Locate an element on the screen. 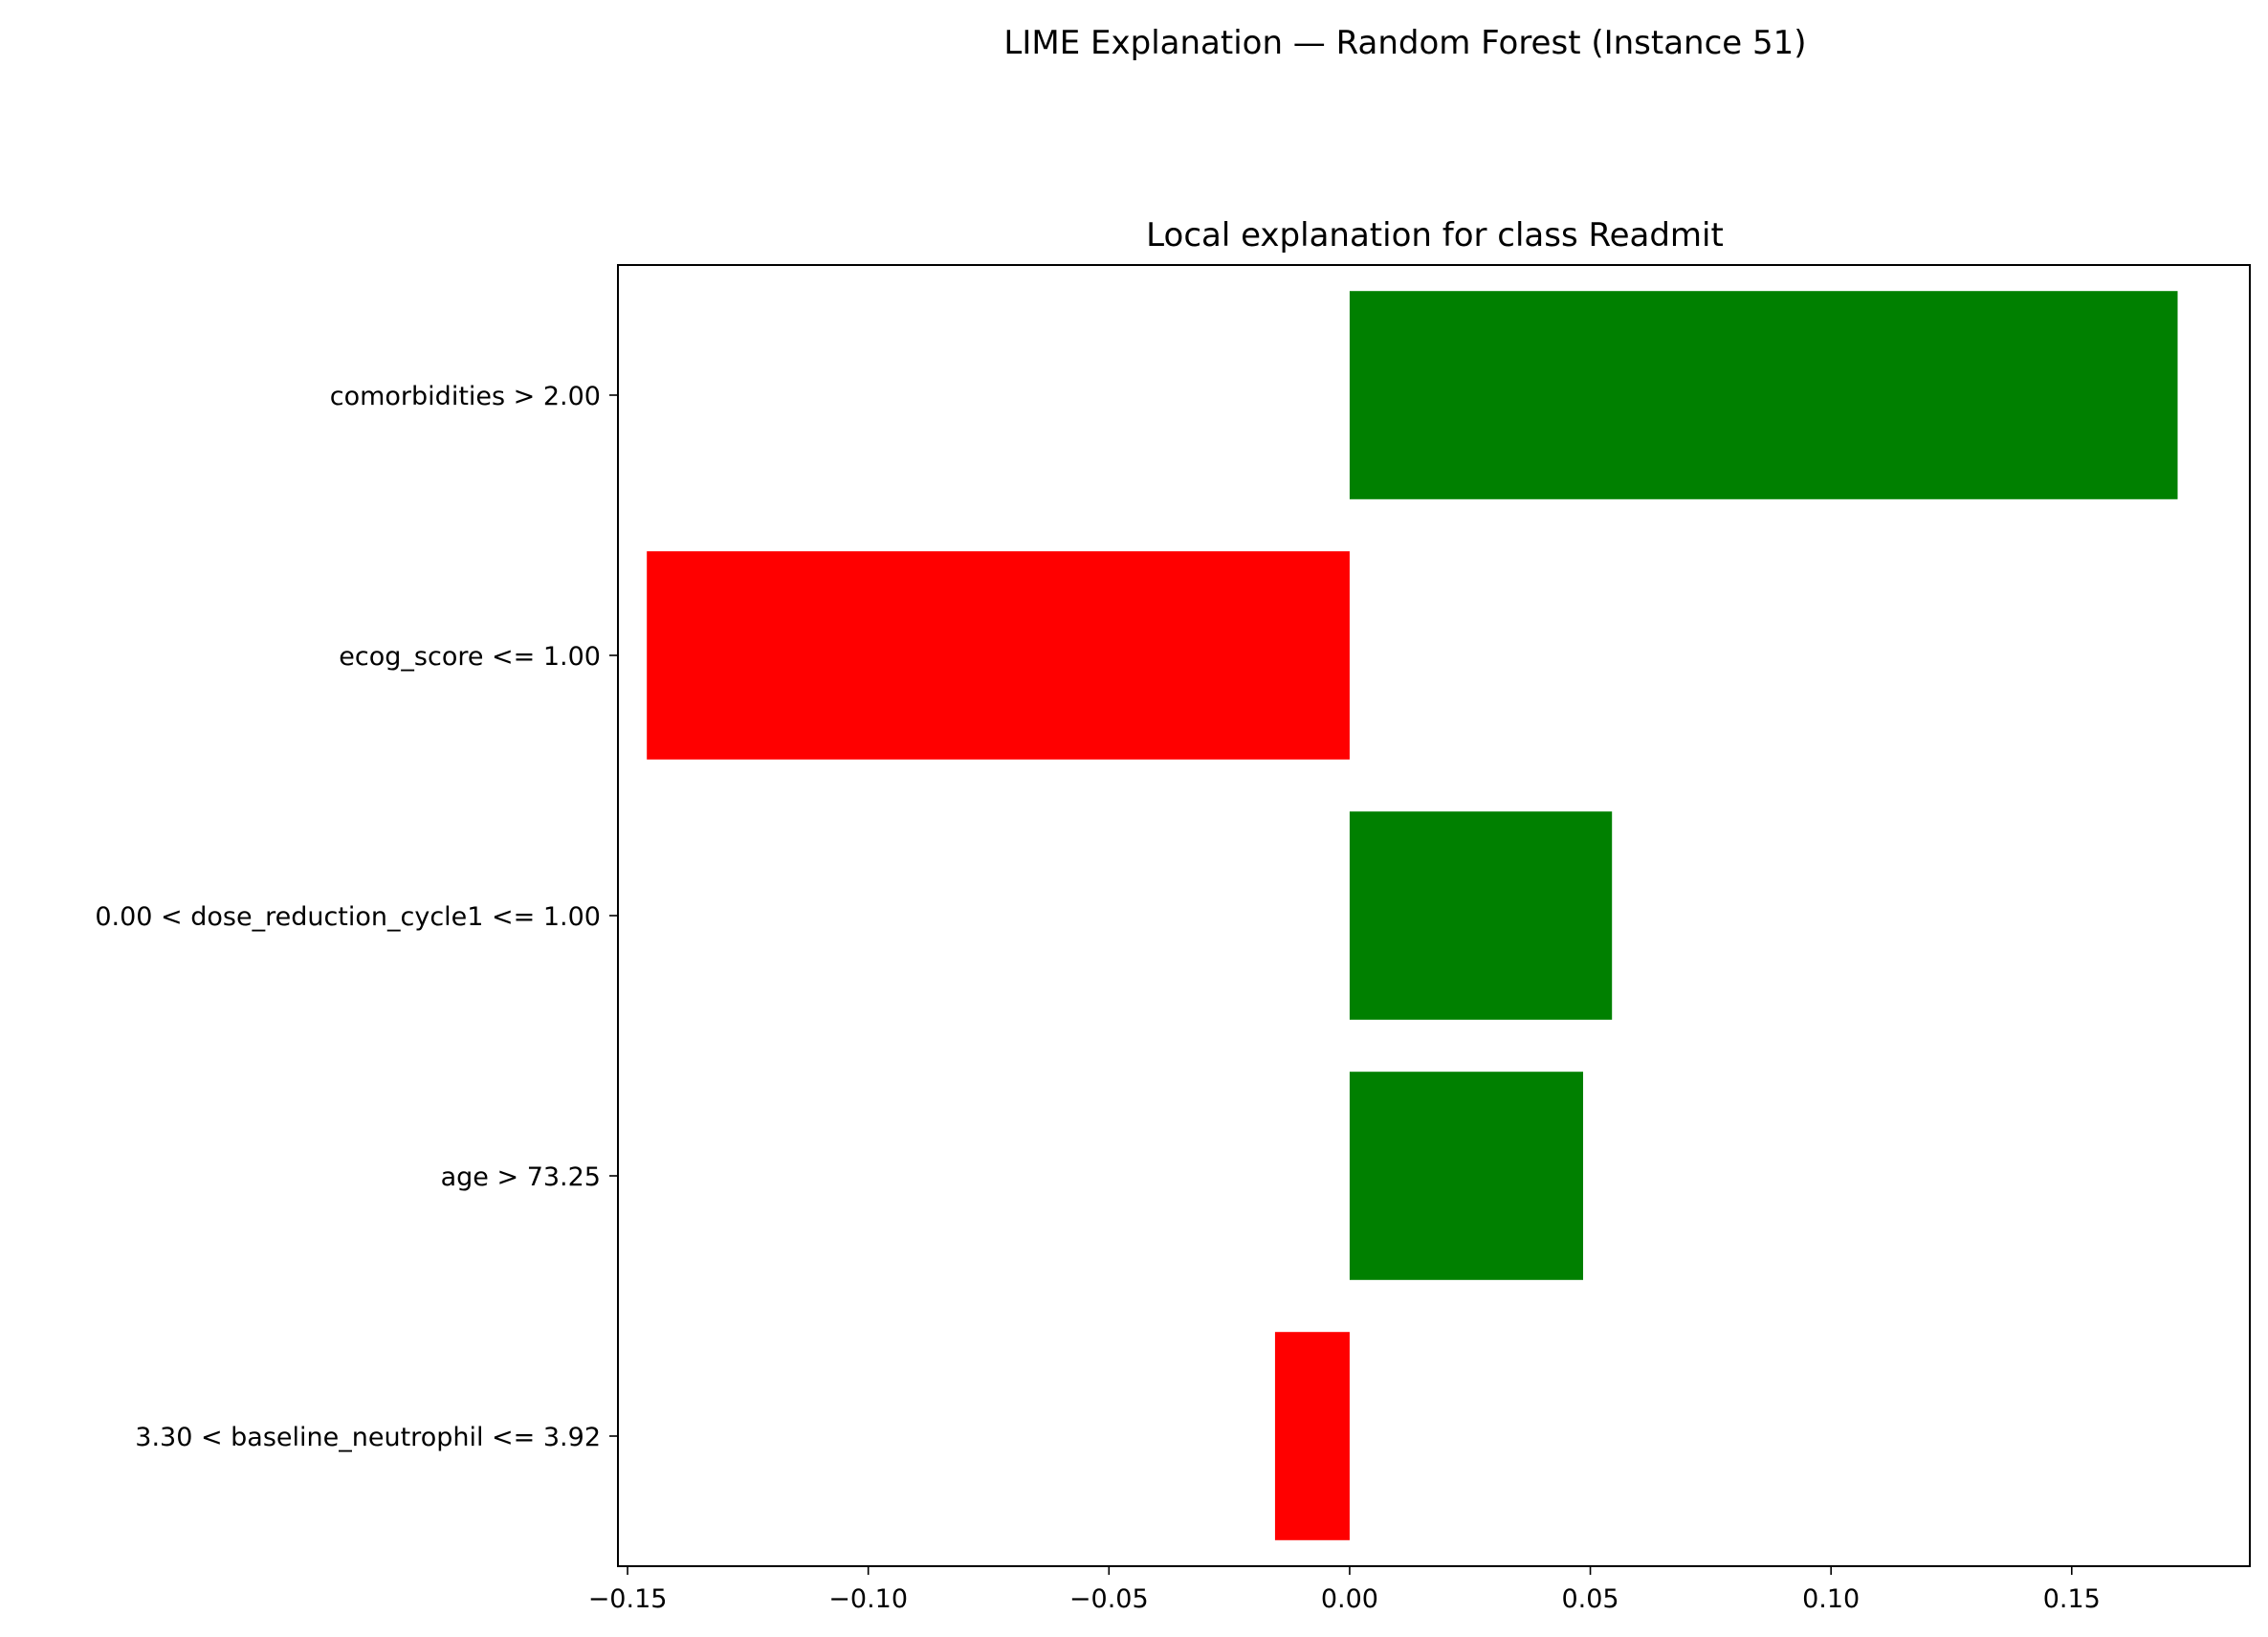  ytick-label: age > 73.25 is located at coordinates (521, 1177).